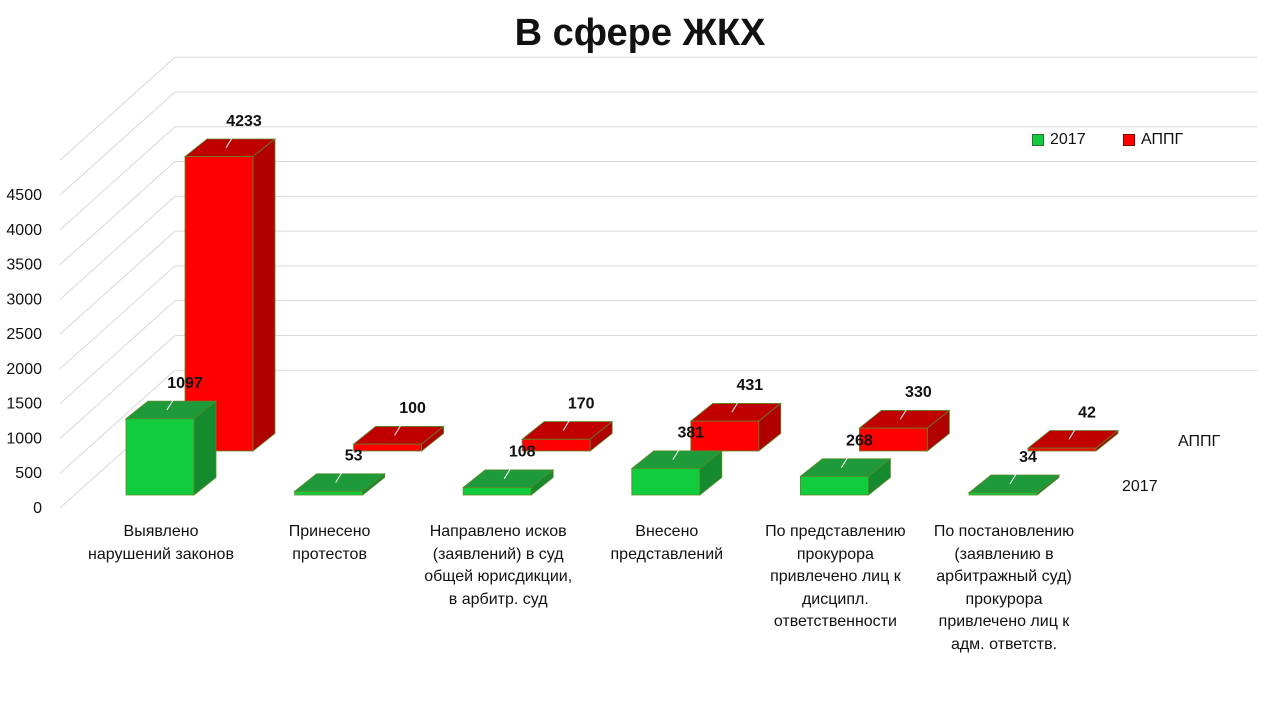  Describe the element at coordinates (161, 543) in the screenshot. I see `category-label: Выявлено нарушений законов` at that location.